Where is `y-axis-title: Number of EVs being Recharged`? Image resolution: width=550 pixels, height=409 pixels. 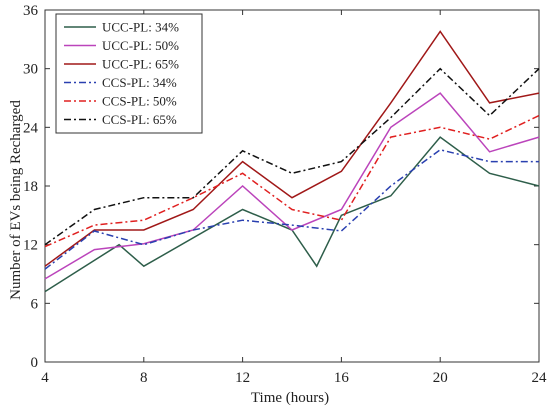
y-axis-title: Number of EVs being Recharged is located at coordinates (16, 200).